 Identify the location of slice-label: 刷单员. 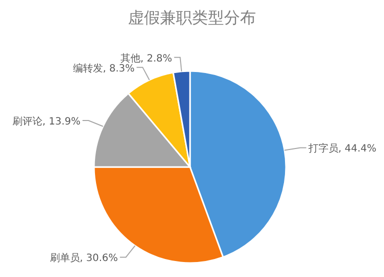
(65, 258).